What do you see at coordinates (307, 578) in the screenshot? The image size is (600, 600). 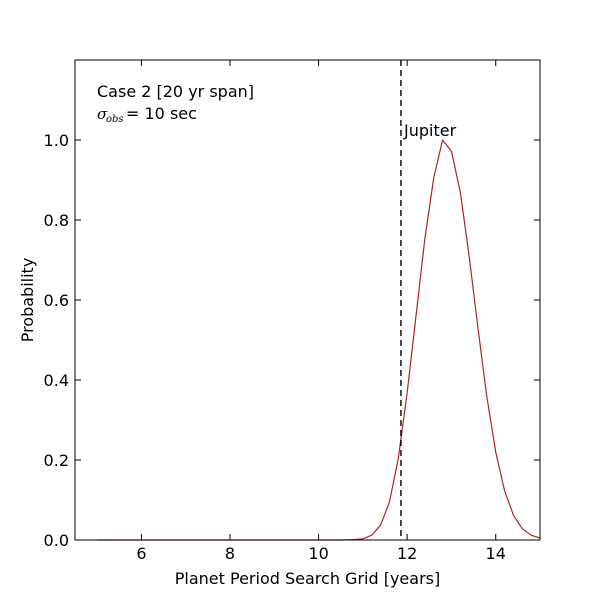 I see `x-axis-label: Planet Period Search Grid [years]` at bounding box center [307, 578].